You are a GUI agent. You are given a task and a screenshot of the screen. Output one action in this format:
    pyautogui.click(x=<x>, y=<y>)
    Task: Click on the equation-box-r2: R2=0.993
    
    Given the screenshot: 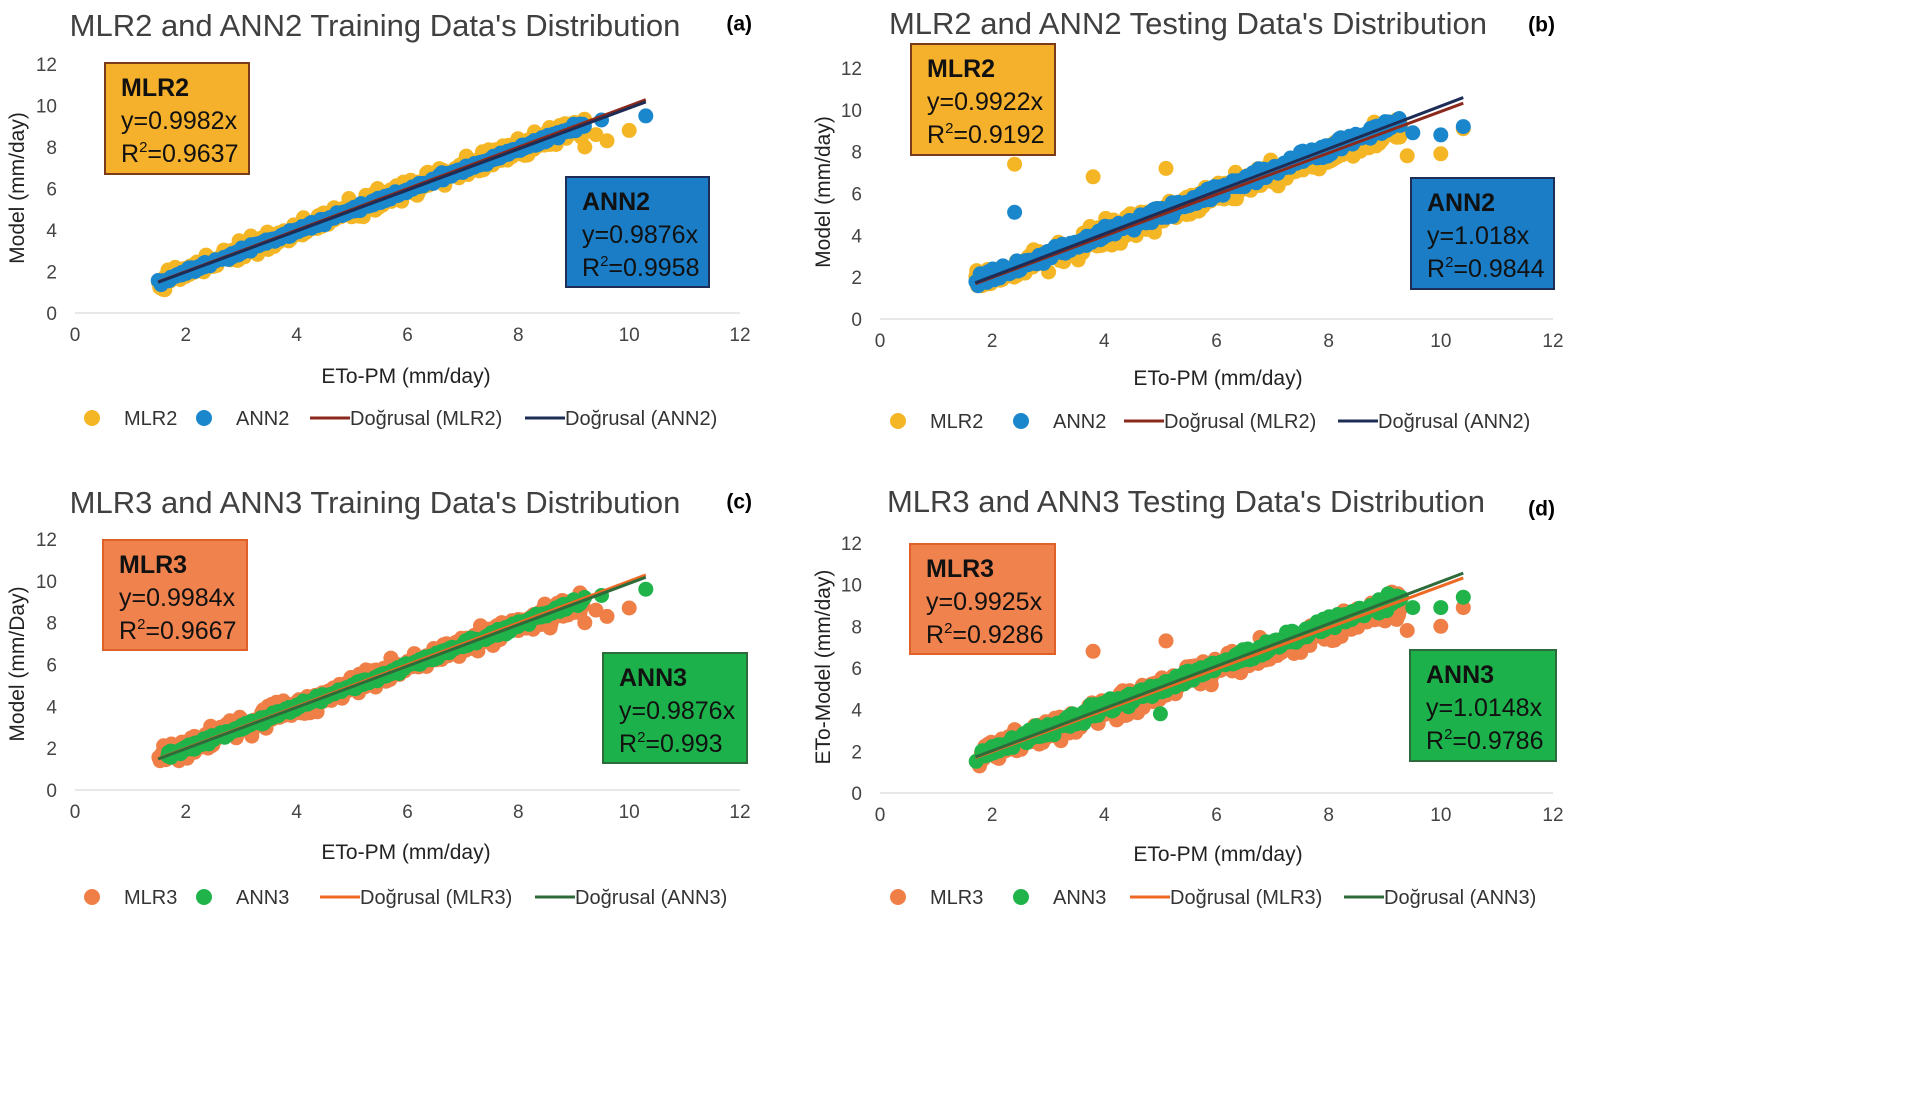 What is the action you would take?
    pyautogui.click(x=671, y=743)
    